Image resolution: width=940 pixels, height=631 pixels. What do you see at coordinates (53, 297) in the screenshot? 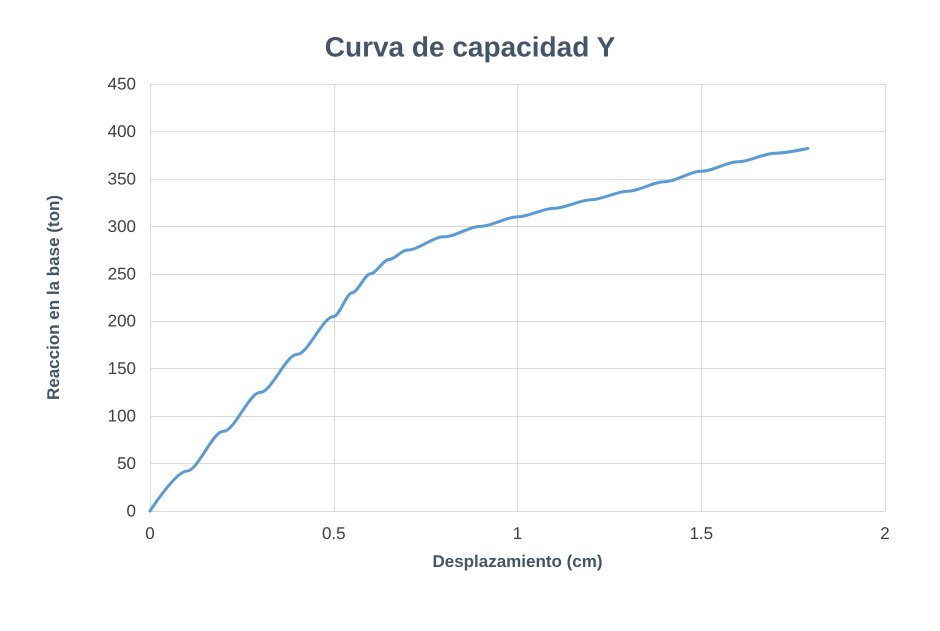
I see `y-axis-title: Reaccion en la base (ton)` at bounding box center [53, 297].